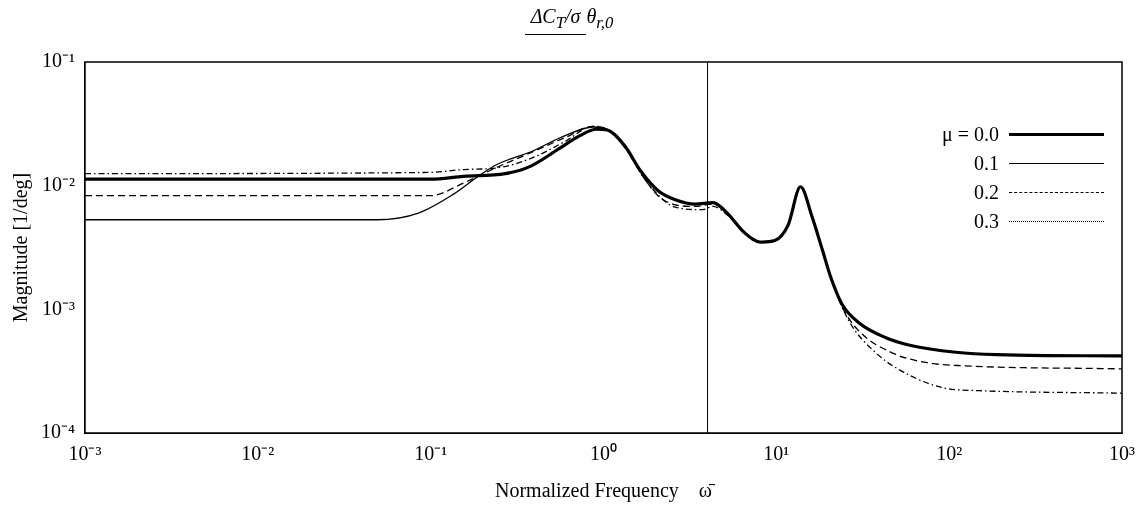  What do you see at coordinates (970, 134) in the screenshot?
I see `legend-label: μ = 0.0` at bounding box center [970, 134].